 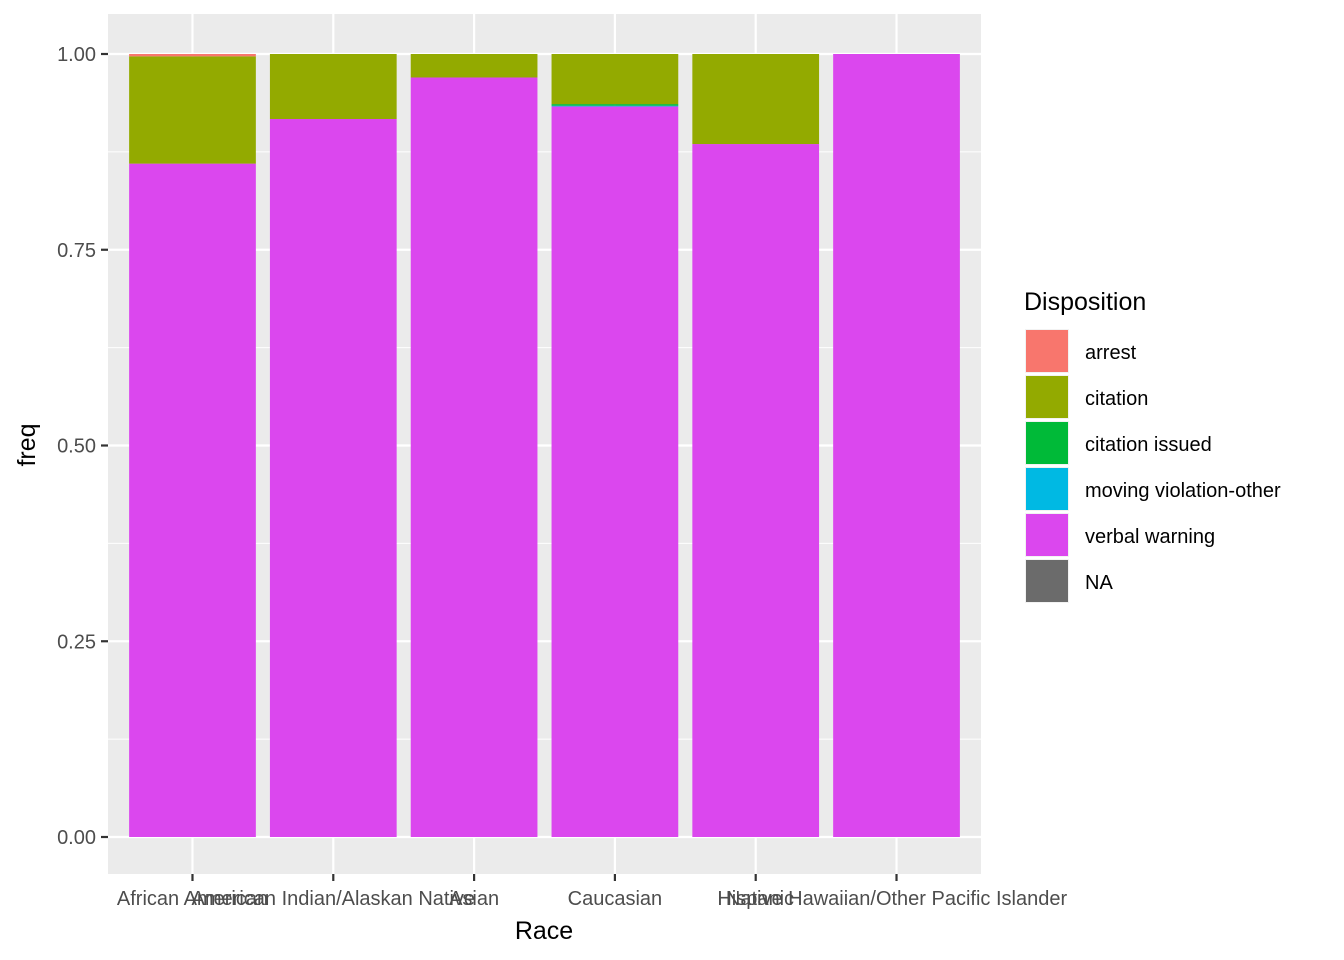 What do you see at coordinates (76, 642) in the screenshot?
I see `y-tick-label: 0.25` at bounding box center [76, 642].